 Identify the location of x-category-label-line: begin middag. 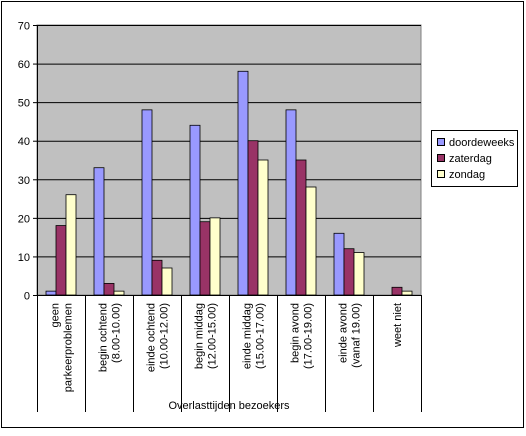
(200, 336).